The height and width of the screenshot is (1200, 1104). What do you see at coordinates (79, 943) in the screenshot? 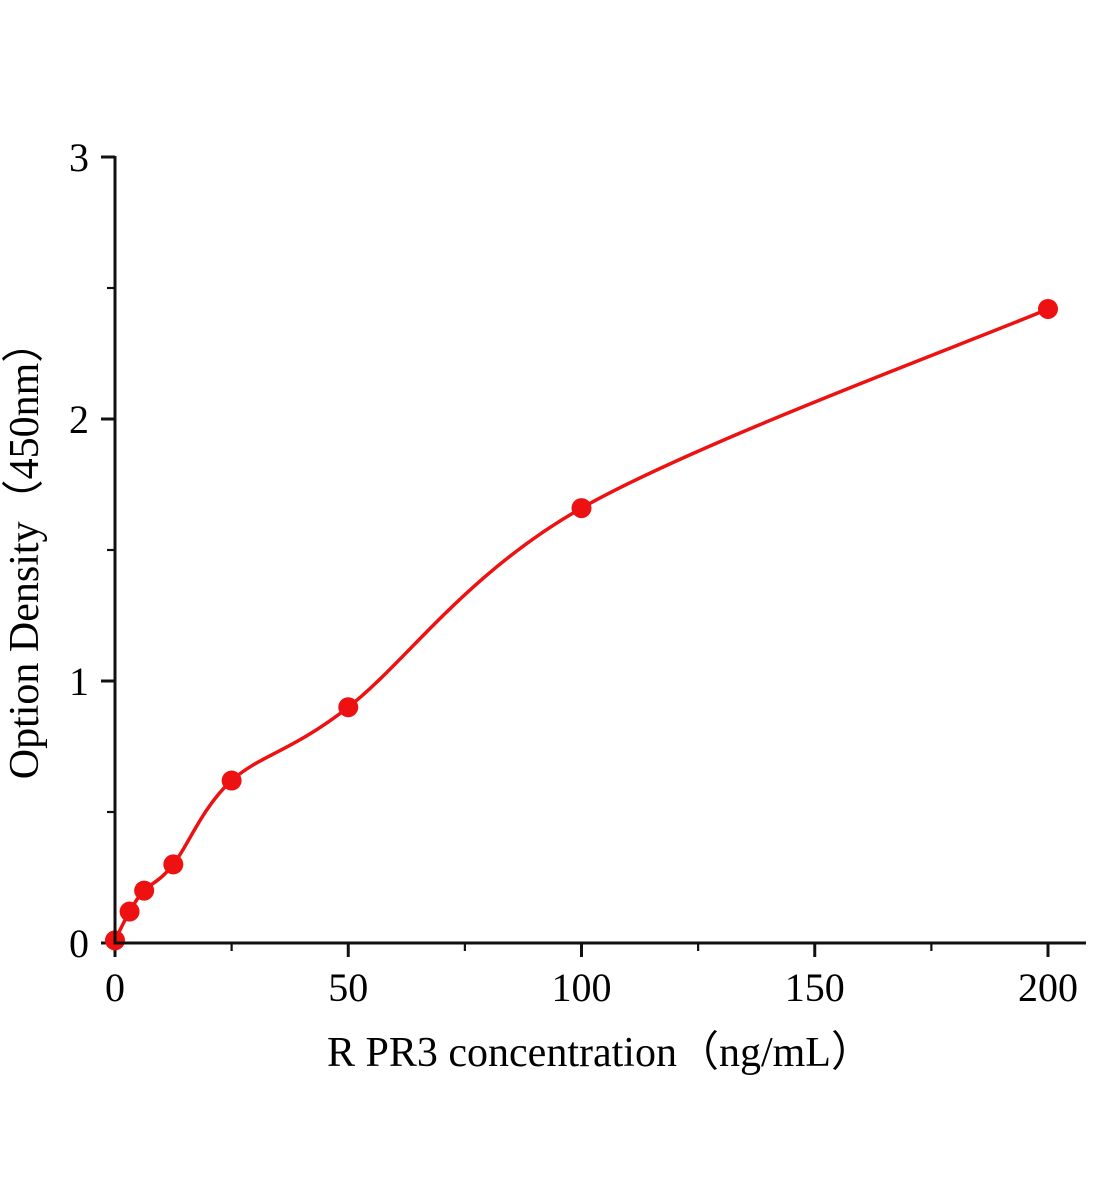
I see `y-tick-label: 0` at bounding box center [79, 943].